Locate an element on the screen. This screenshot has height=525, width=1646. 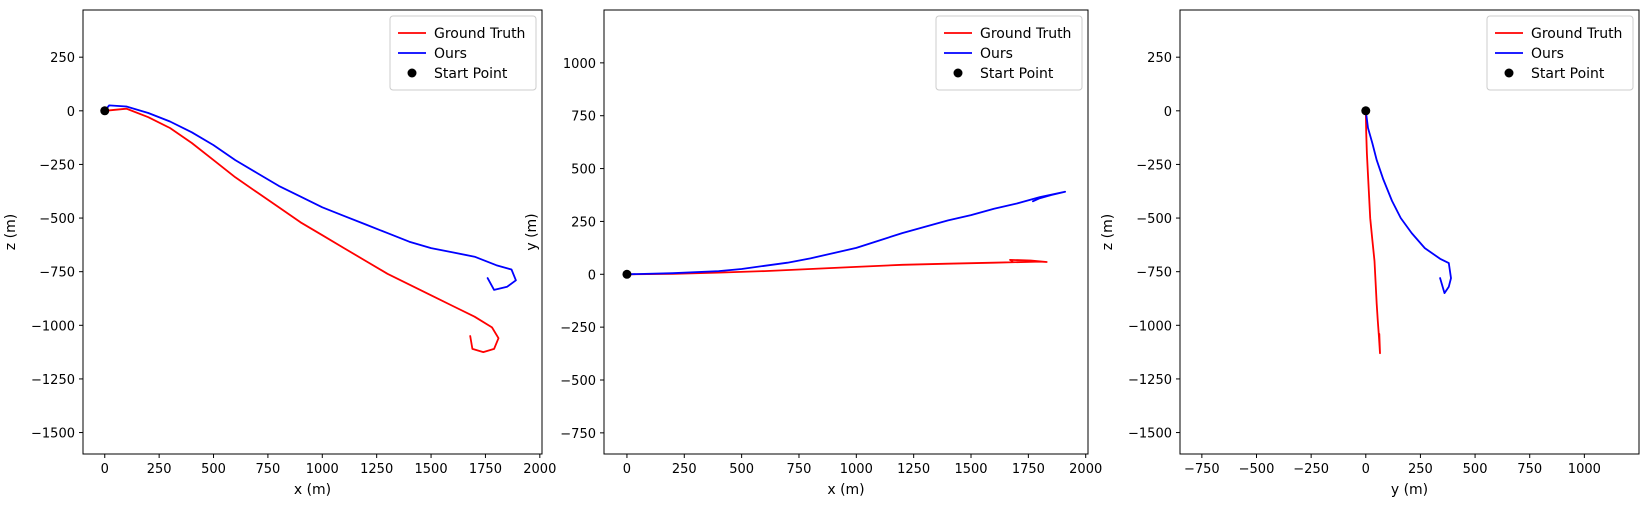
x-tick-label: −750 is located at coordinates (1202, 469).